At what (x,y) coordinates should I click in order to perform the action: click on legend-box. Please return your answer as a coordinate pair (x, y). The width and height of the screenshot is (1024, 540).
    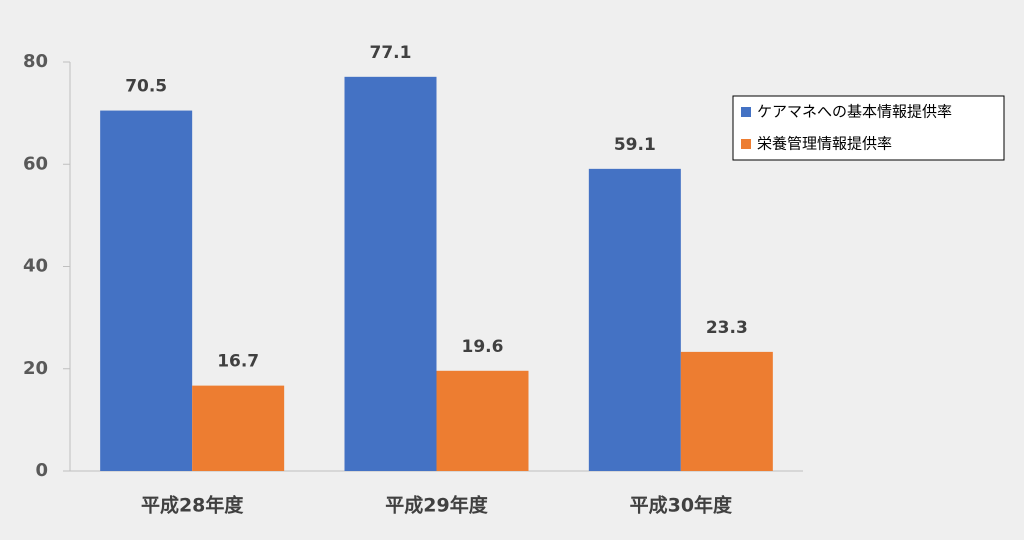
    Looking at the image, I should click on (868, 128).